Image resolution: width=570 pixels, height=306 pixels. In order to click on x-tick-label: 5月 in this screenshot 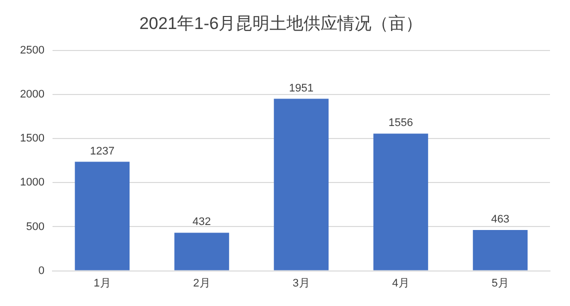, I will do `click(500, 283)`.